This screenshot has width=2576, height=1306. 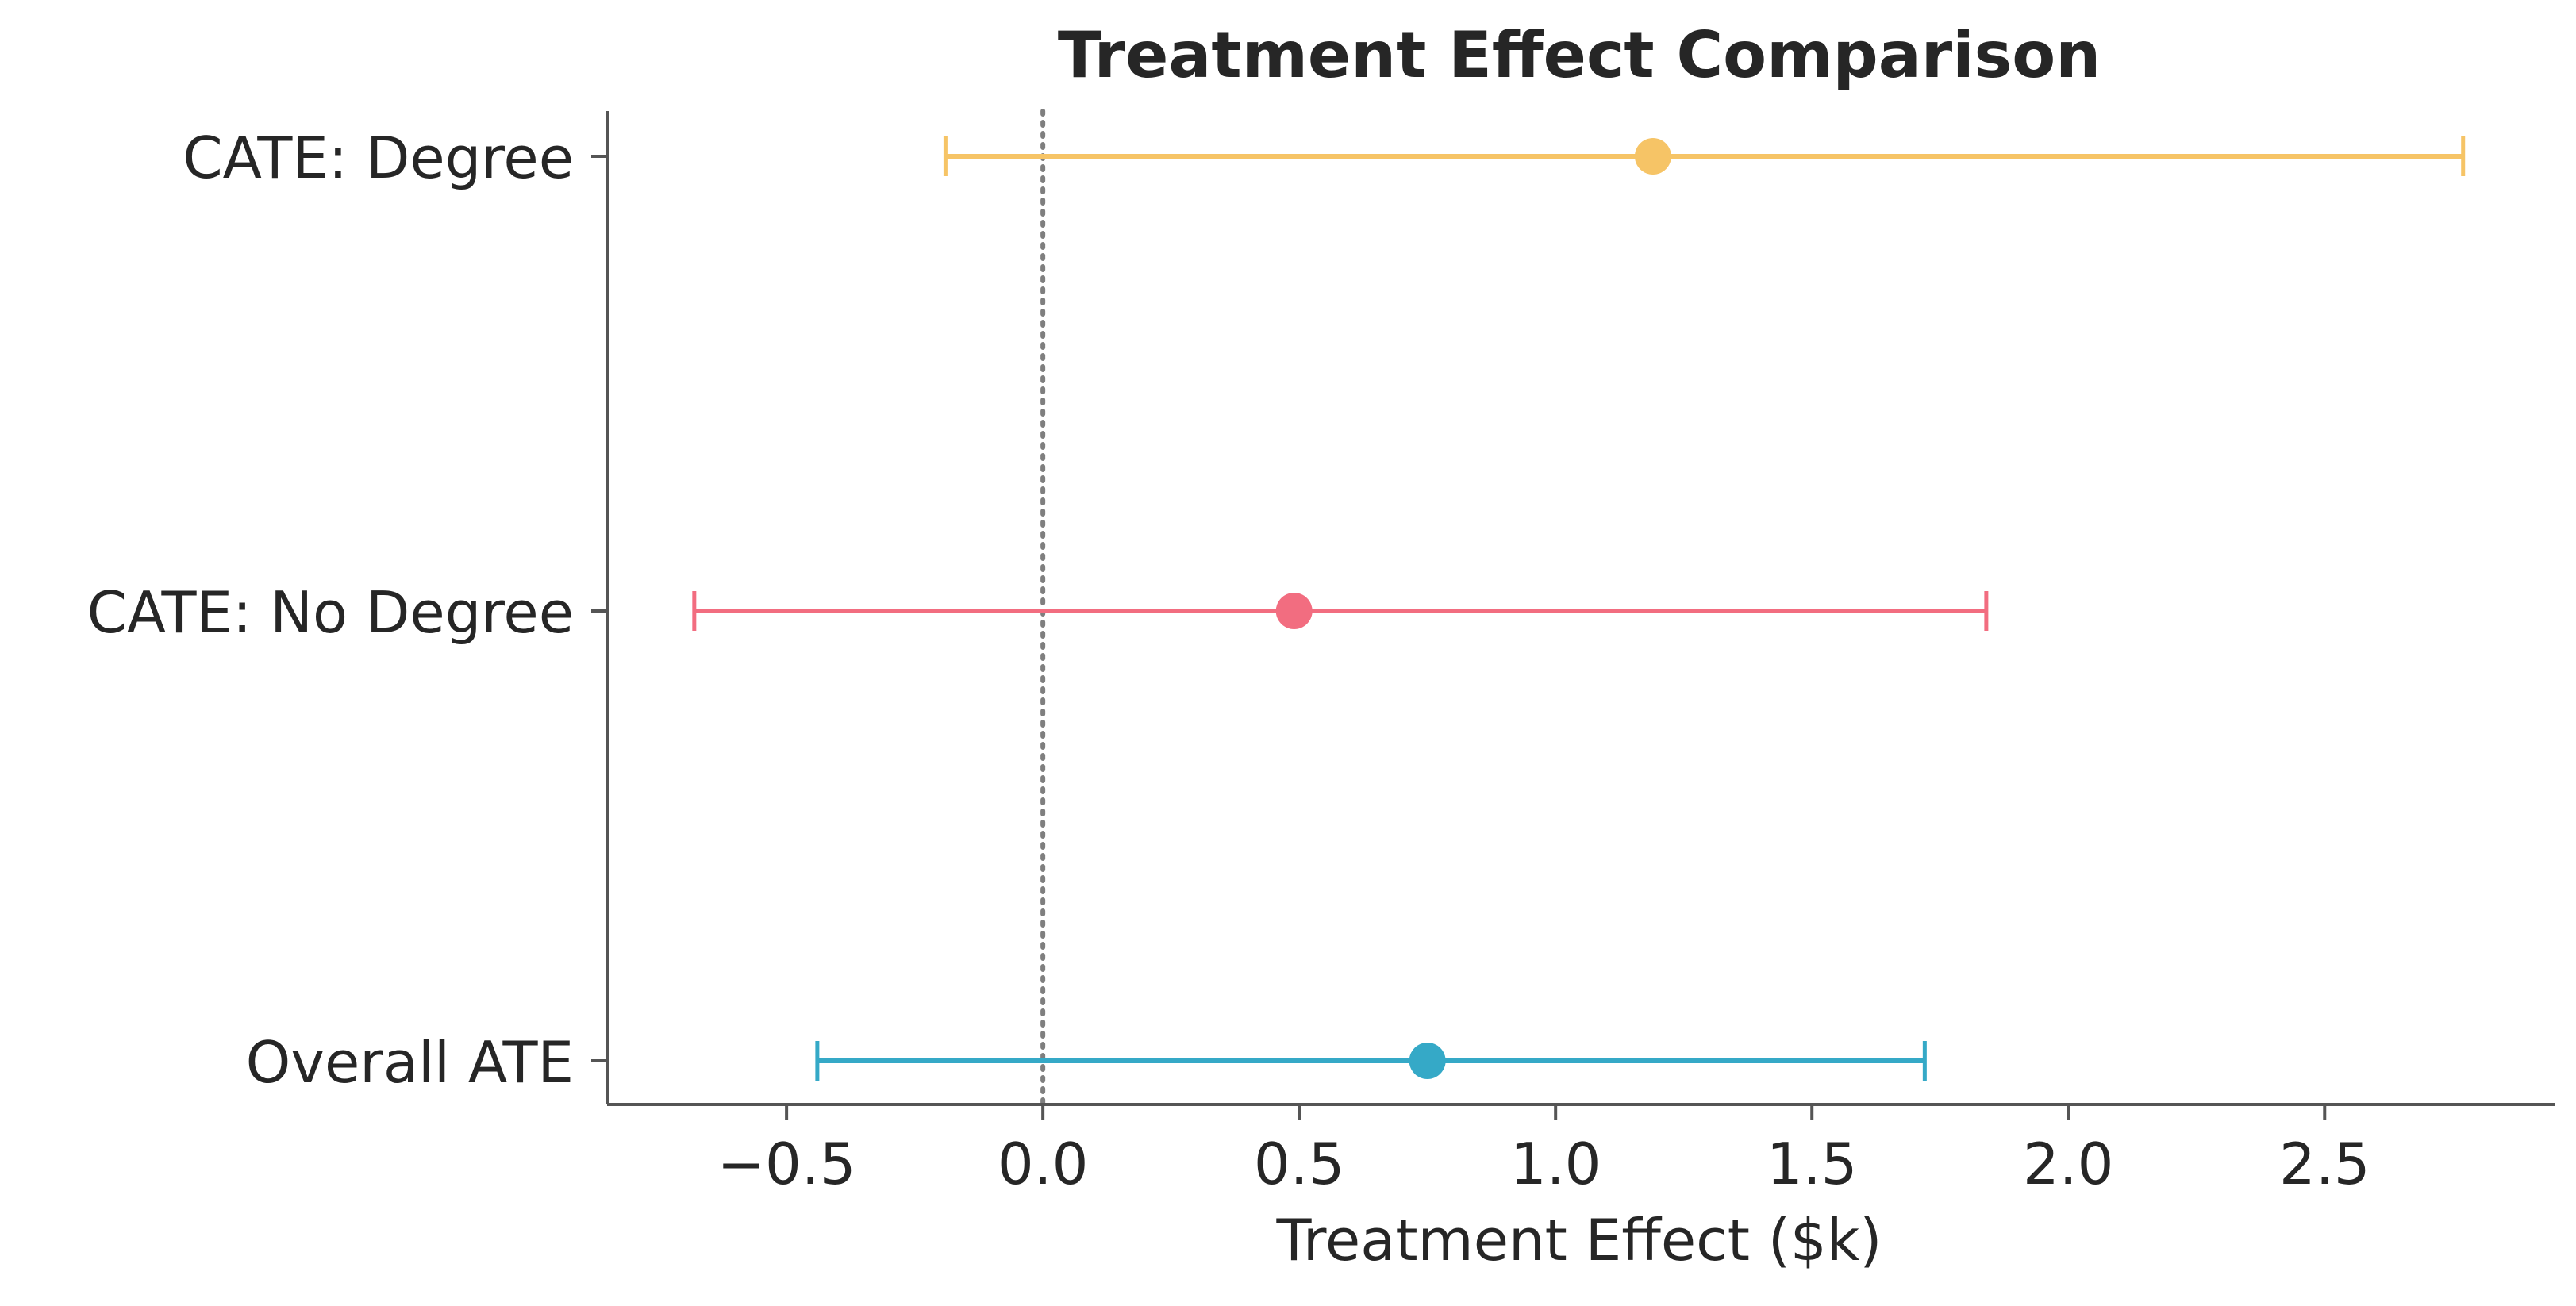 What do you see at coordinates (1812, 1164) in the screenshot?
I see `x-tick-label: 1.5` at bounding box center [1812, 1164].